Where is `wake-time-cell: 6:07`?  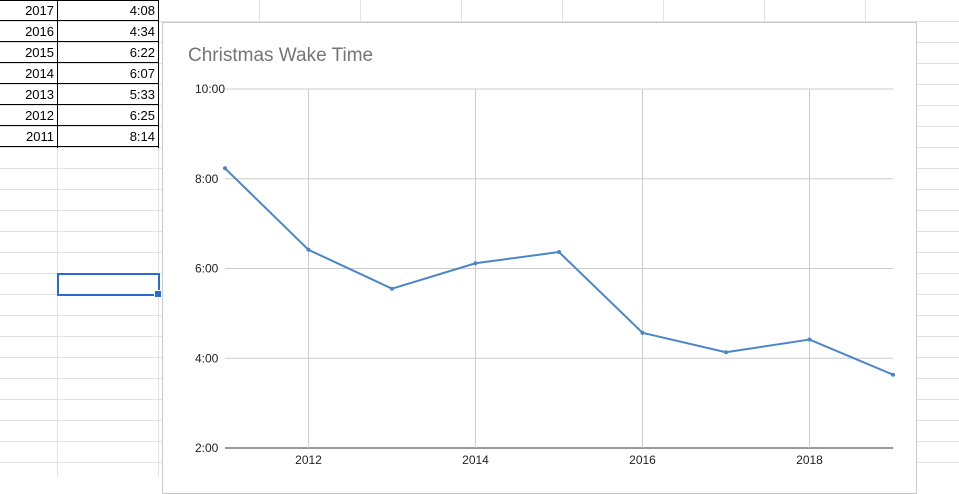 wake-time-cell: 6:07 is located at coordinates (142, 73).